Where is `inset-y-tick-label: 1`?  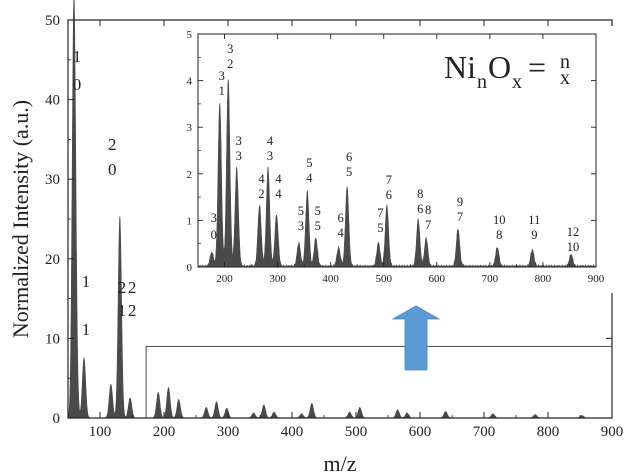 inset-y-tick-label: 1 is located at coordinates (190, 221).